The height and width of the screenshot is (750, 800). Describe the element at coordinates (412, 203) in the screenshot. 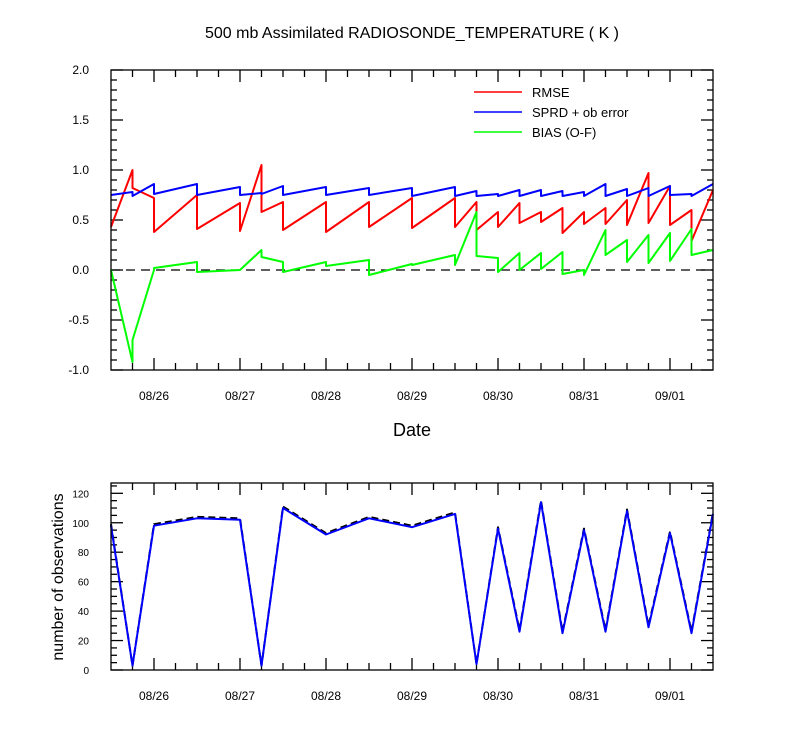

I see `series-line-rmse` at that location.